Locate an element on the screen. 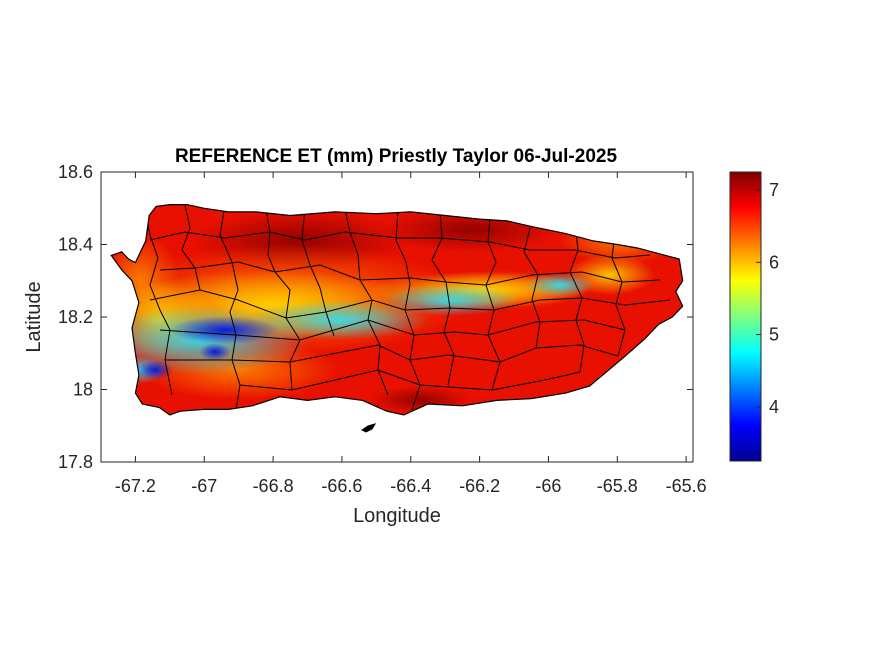 This screenshot has width=875, height=656. x-tick-label: -65.8 is located at coordinates (617, 486).